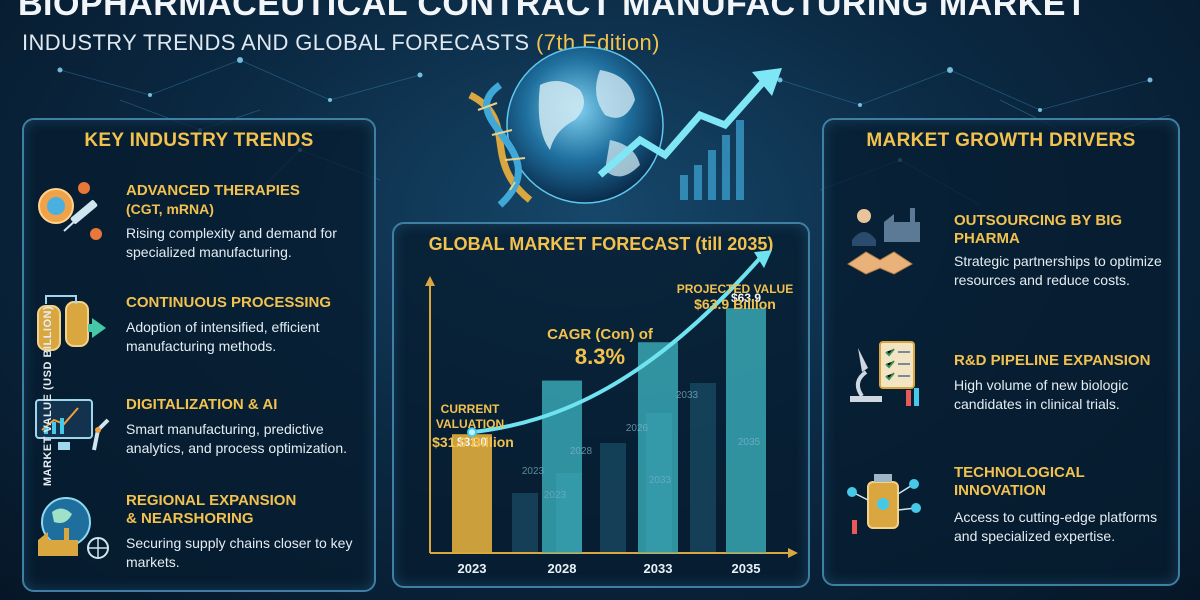 Image resolution: width=1200 pixels, height=600 pixels. What do you see at coordinates (211, 500) in the screenshot?
I see `trend-title: REGIONAL EXPANSION` at bounding box center [211, 500].